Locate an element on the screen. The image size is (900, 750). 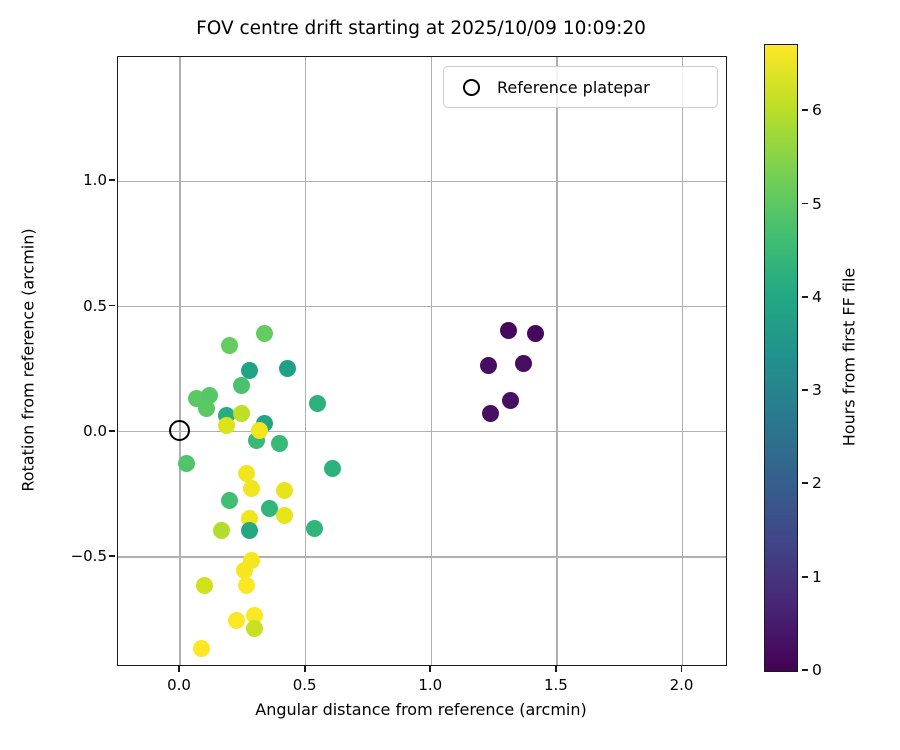
x-tick-label: 1.0 is located at coordinates (430, 685).